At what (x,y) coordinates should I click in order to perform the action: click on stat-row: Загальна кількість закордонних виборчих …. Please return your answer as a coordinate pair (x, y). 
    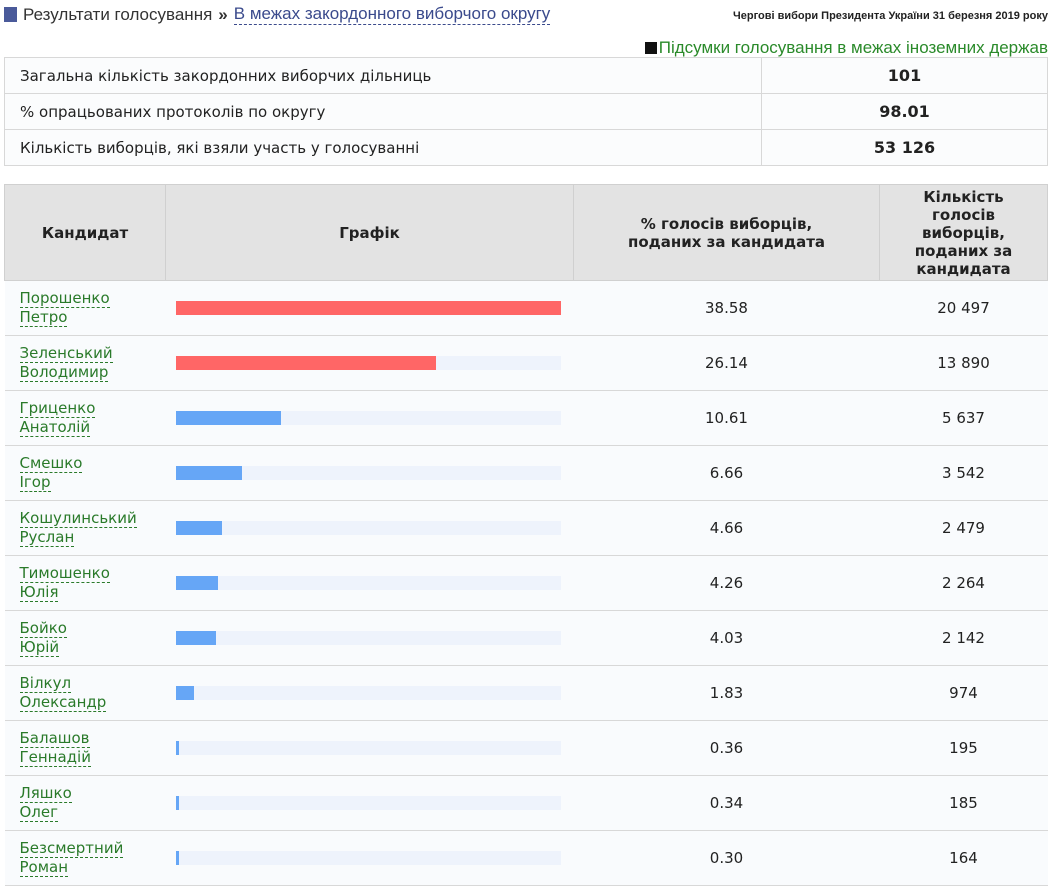
    Looking at the image, I should click on (526, 75).